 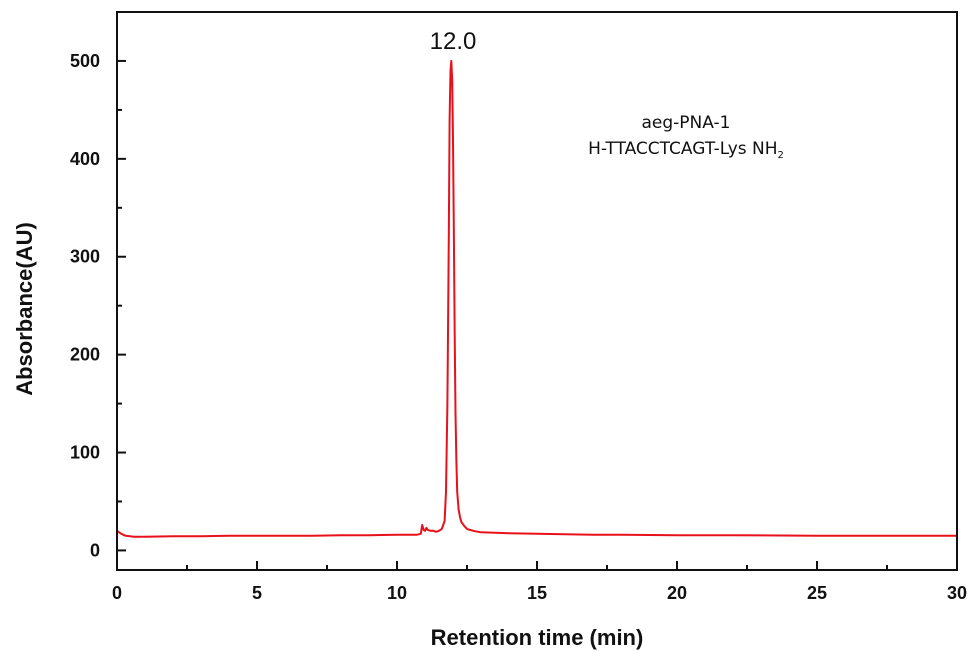 I want to click on sequence-text: H-TTACCTCAGT-Lys NH, so click(x=682, y=149).